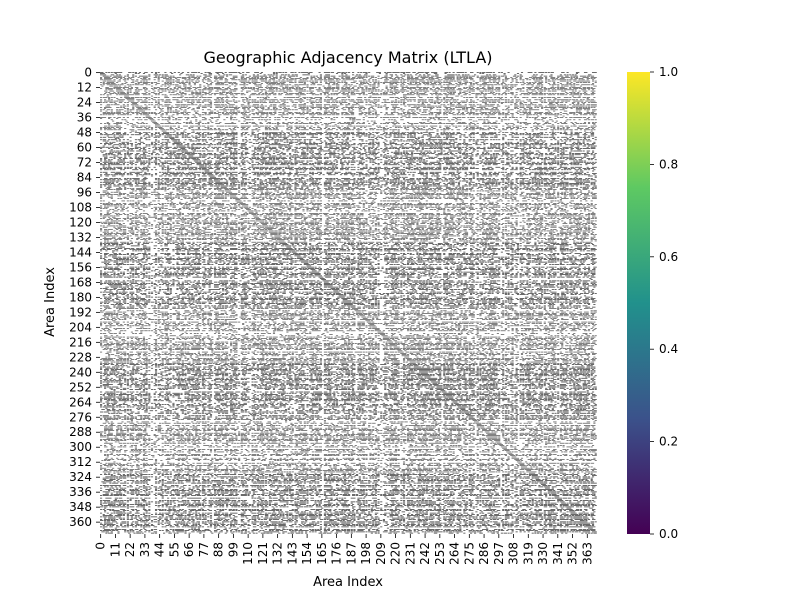  What do you see at coordinates (587, 553) in the screenshot?
I see `x-tick-label: 363` at bounding box center [587, 553].